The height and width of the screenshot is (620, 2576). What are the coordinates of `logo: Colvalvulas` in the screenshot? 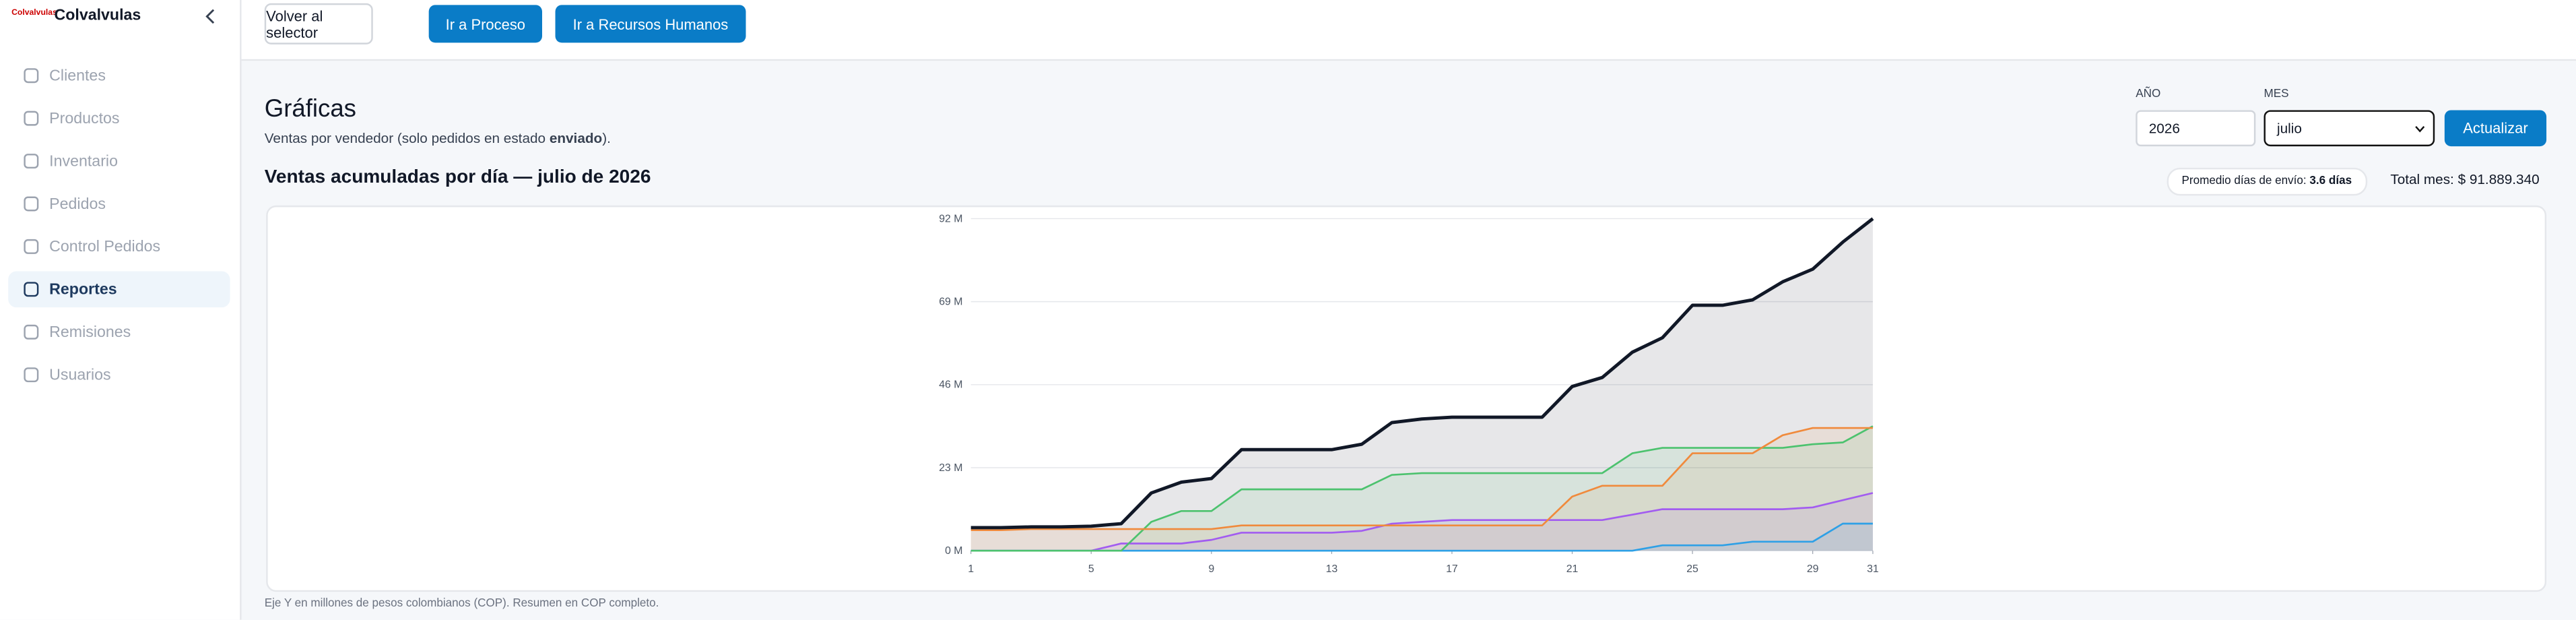 It's located at (34, 13).